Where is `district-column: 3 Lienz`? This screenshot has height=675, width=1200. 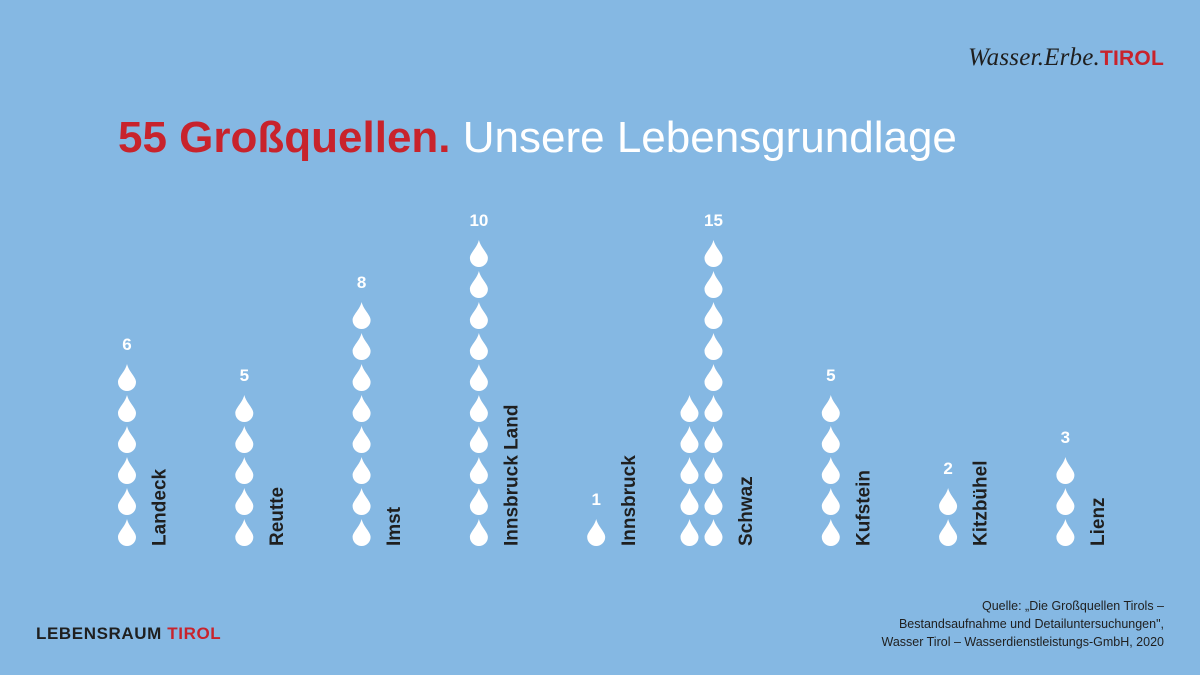 district-column: 3 Lienz is located at coordinates (1082, 487).